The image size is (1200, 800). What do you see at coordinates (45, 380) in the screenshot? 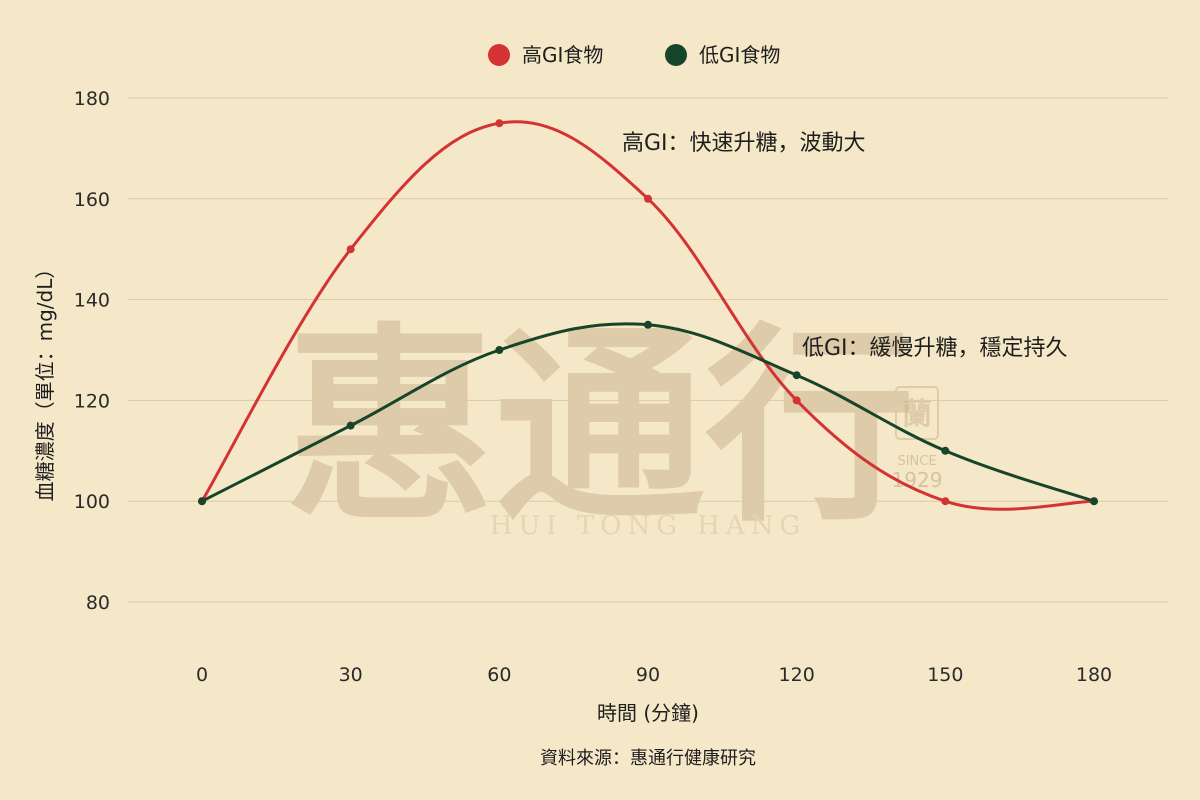
I see `y-axis-title: 血糖濃度（單位：mg/dL）` at bounding box center [45, 380].